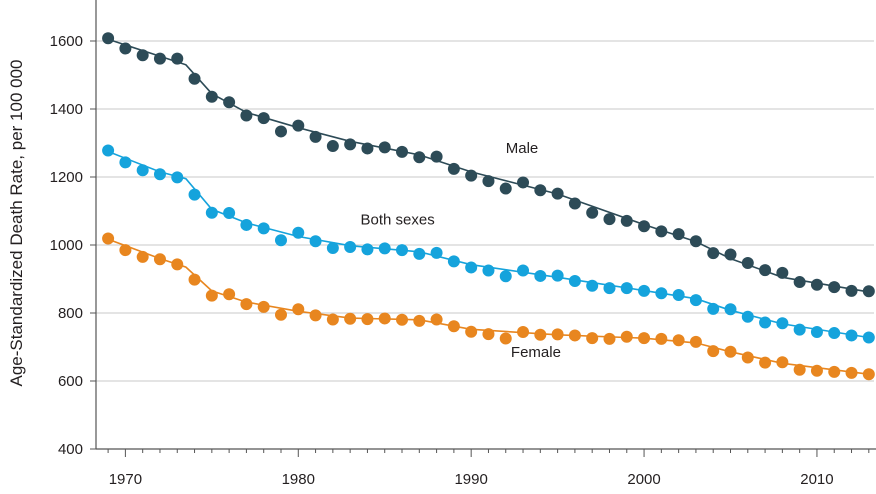 The width and height of the screenshot is (876, 494). Describe the element at coordinates (70, 381) in the screenshot. I see `y-tick-label: 600` at that location.